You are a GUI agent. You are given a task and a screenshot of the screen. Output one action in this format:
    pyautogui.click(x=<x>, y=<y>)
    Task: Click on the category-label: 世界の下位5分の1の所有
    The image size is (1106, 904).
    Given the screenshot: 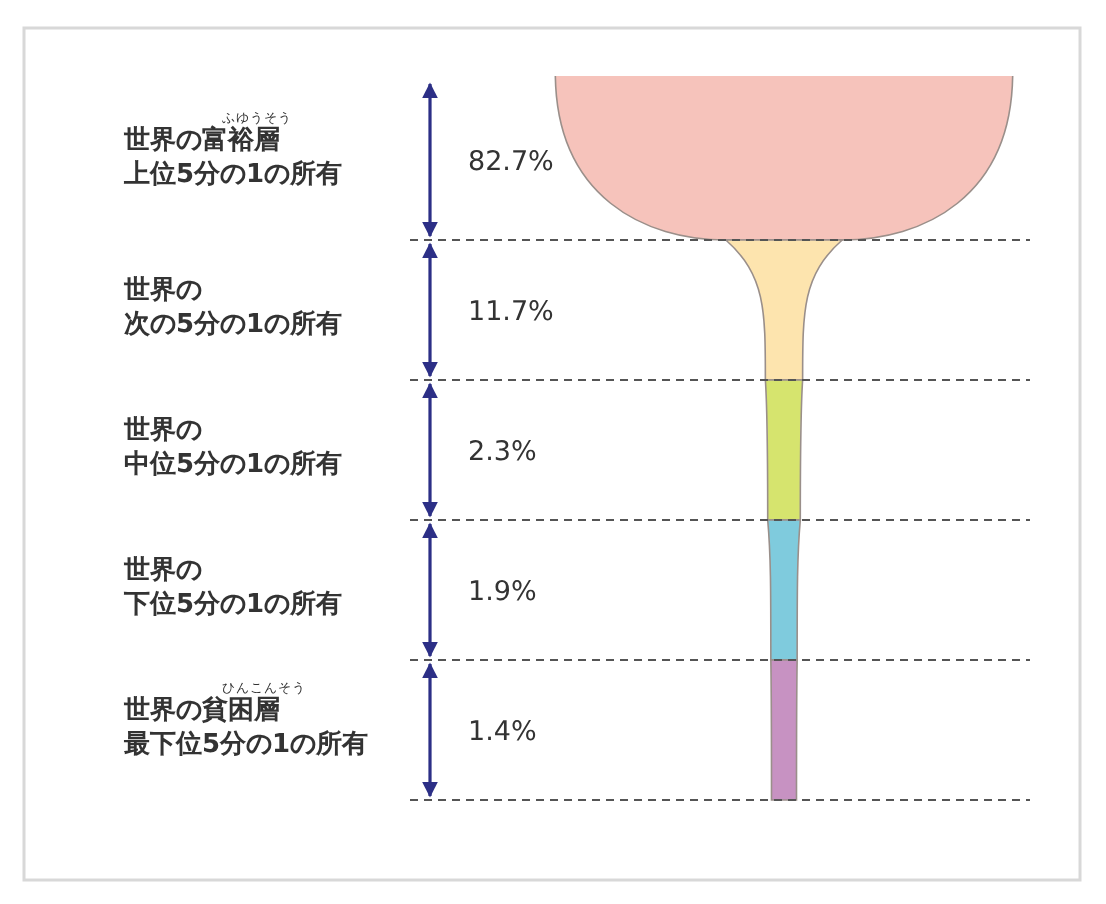 What is the action you would take?
    pyautogui.click(x=232, y=588)
    